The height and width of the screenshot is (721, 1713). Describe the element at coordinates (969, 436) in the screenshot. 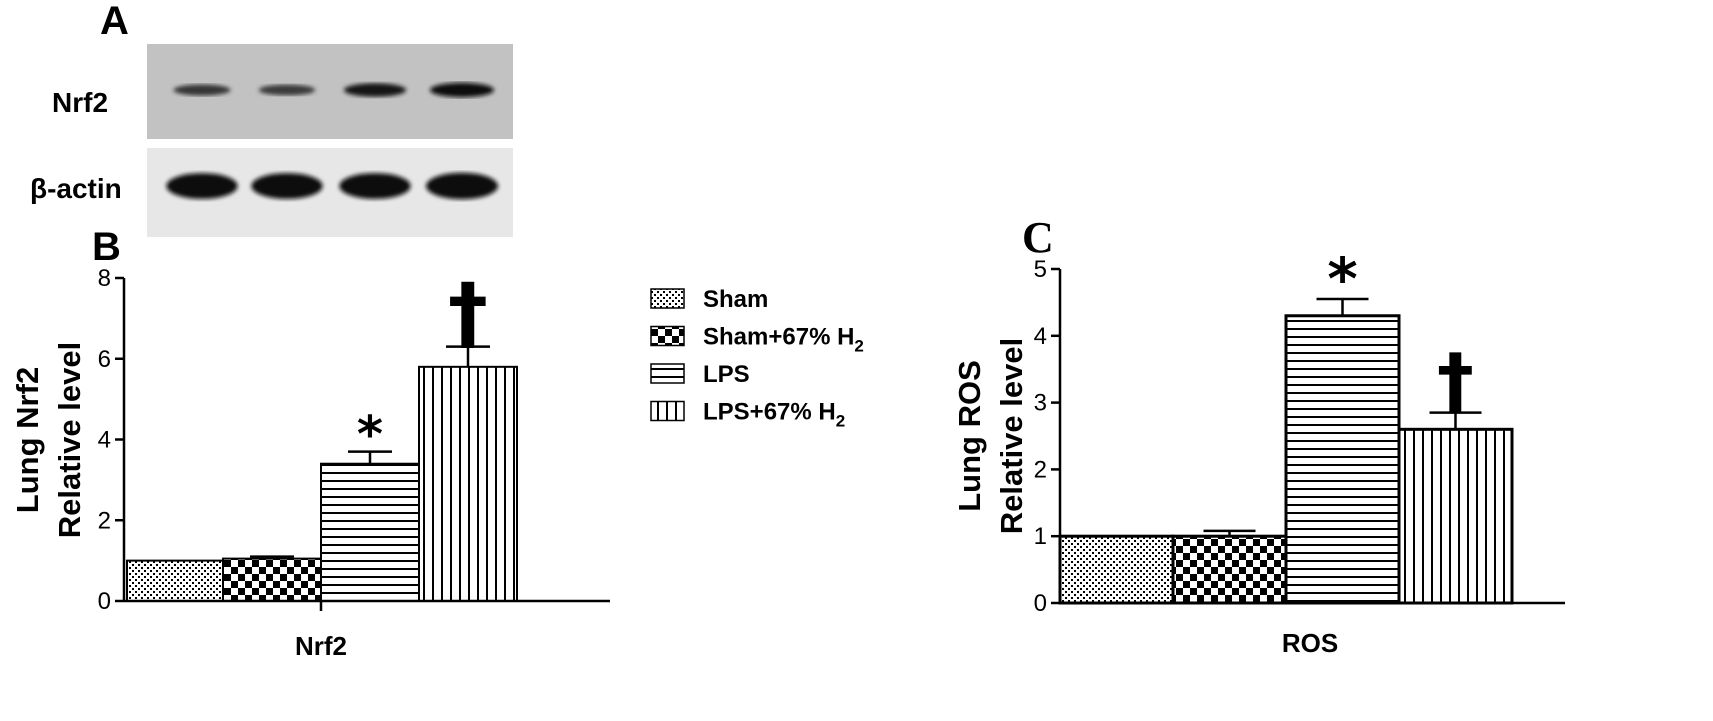

I see `y-axis-label: Lung ROS` at that location.